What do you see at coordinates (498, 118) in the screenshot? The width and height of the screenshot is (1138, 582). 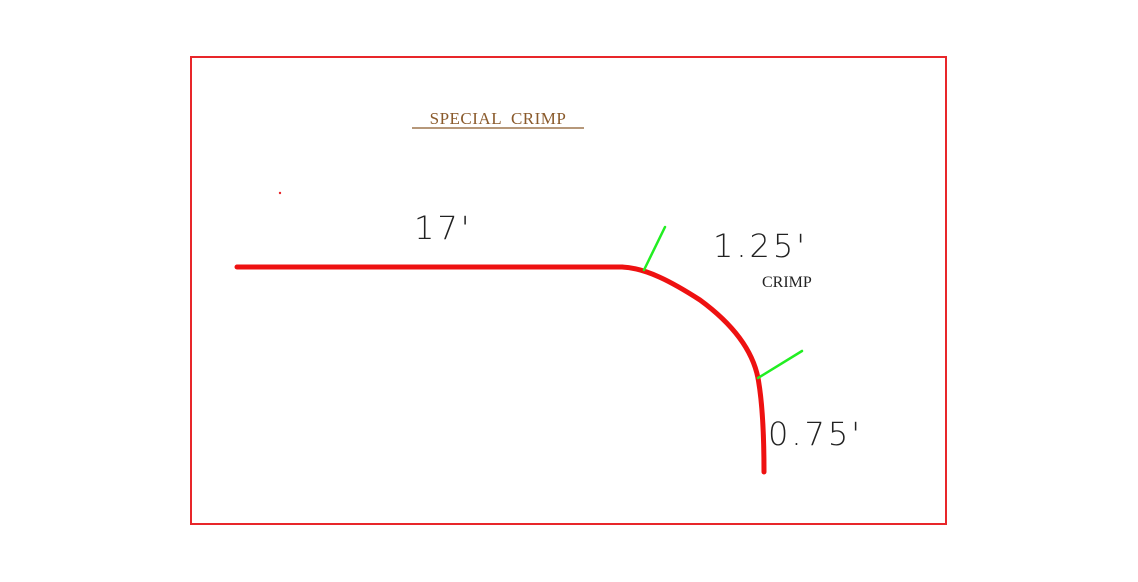 I see `diagram-title: SPECIAL CRIMP` at bounding box center [498, 118].